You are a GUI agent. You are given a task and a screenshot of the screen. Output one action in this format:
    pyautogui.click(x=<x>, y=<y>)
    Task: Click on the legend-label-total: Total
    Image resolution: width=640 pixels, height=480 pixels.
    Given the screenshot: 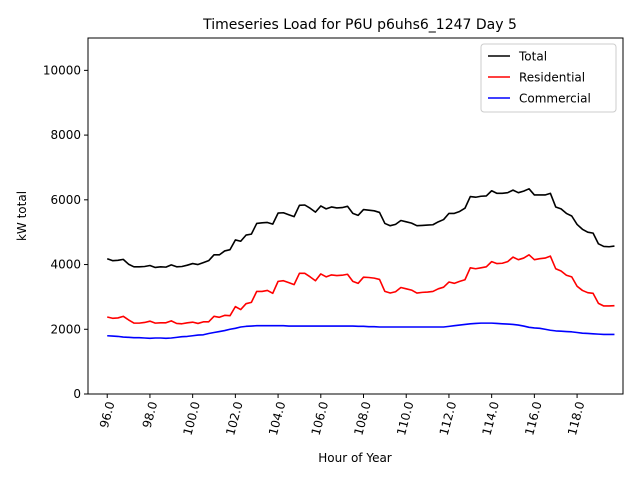 What is the action you would take?
    pyautogui.click(x=532, y=57)
    